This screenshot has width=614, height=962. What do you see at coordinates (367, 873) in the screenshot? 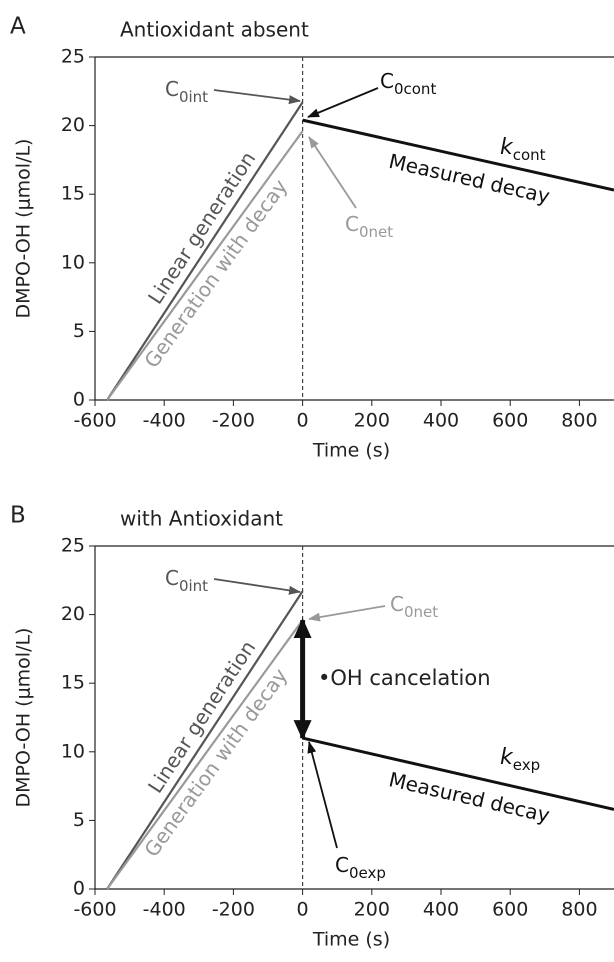
I see `annotation-sub: 0exp` at bounding box center [367, 873].